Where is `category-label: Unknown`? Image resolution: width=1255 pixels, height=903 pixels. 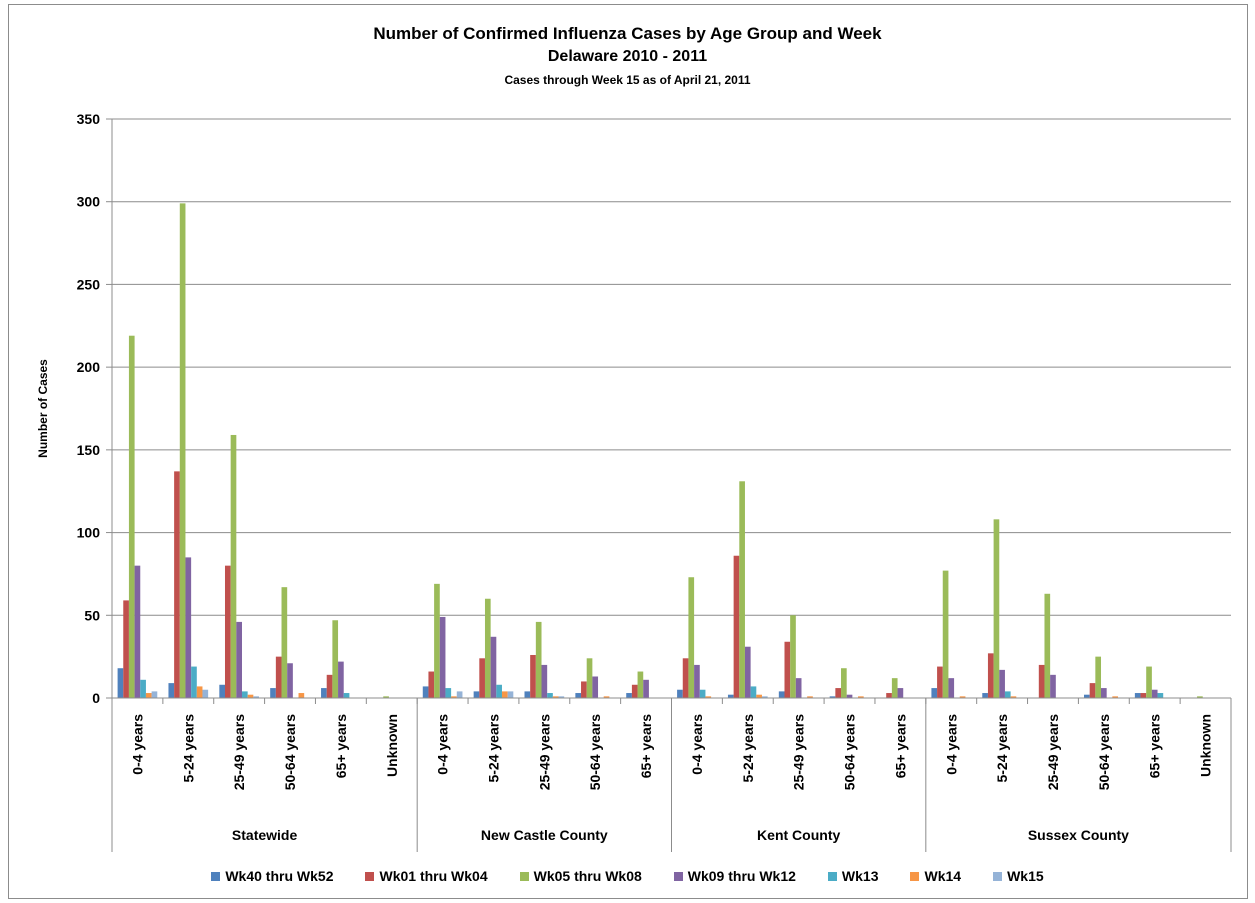 category-label: Unknown is located at coordinates (1206, 745).